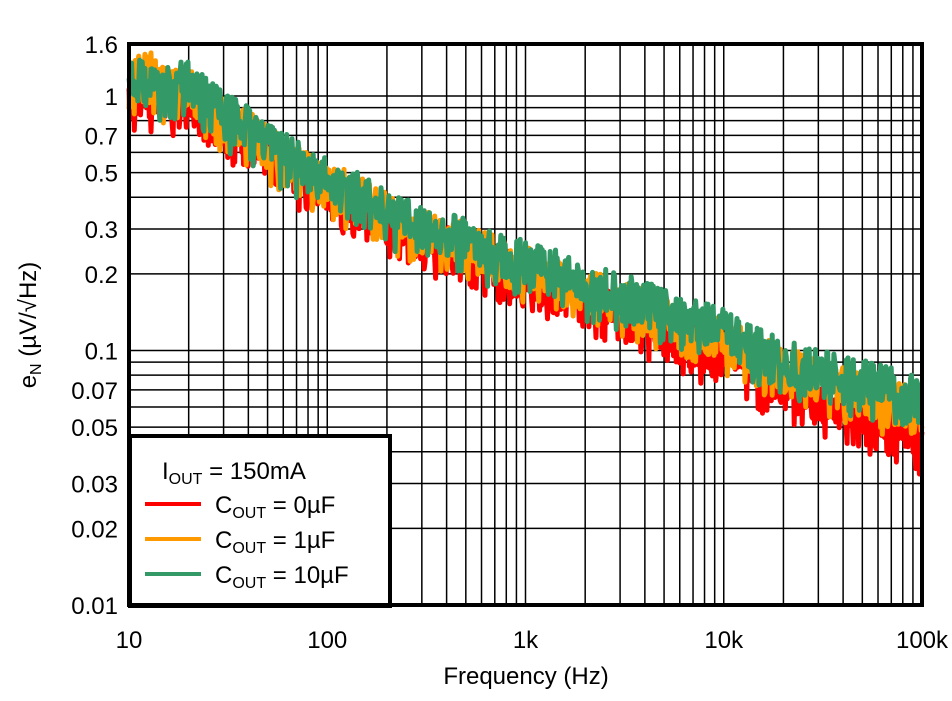 Image resolution: width=952 pixels, height=701 pixels. What do you see at coordinates (234, 473) in the screenshot?
I see `legend-header: IOUT = 150mA` at bounding box center [234, 473].